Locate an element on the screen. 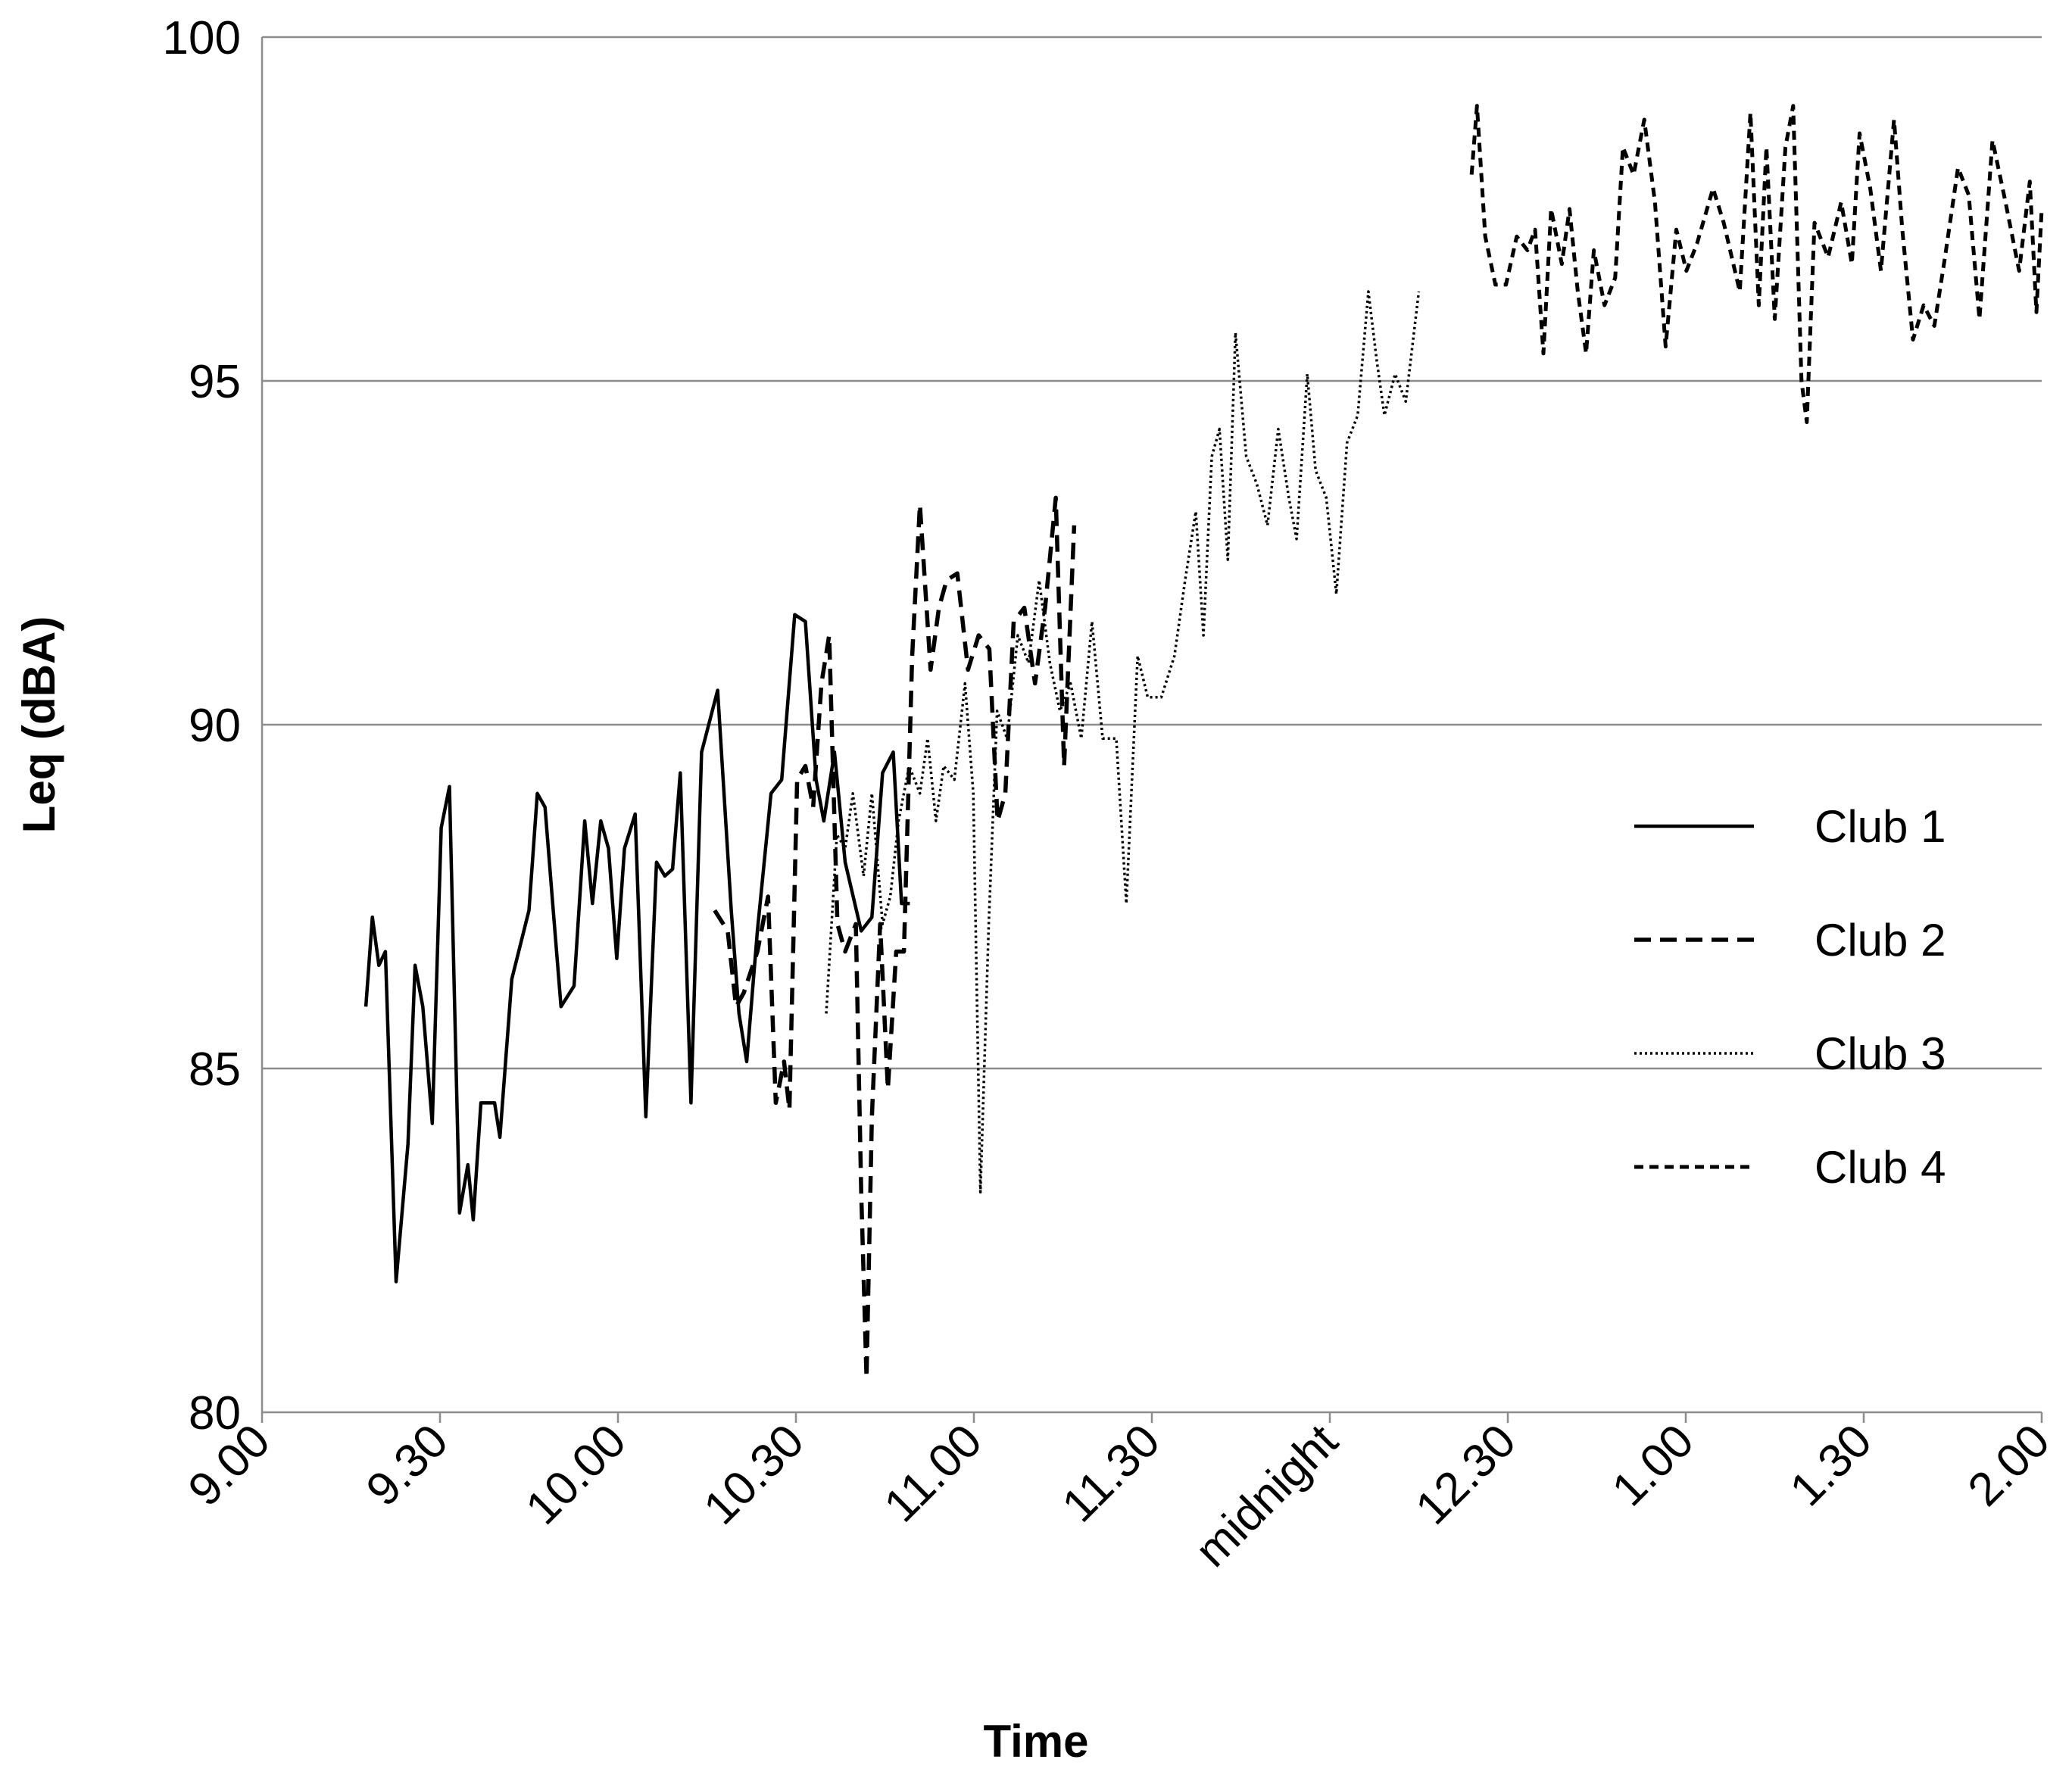 This screenshot has height=1775, width=2072. legend-label: Club 4 is located at coordinates (1880, 1167).